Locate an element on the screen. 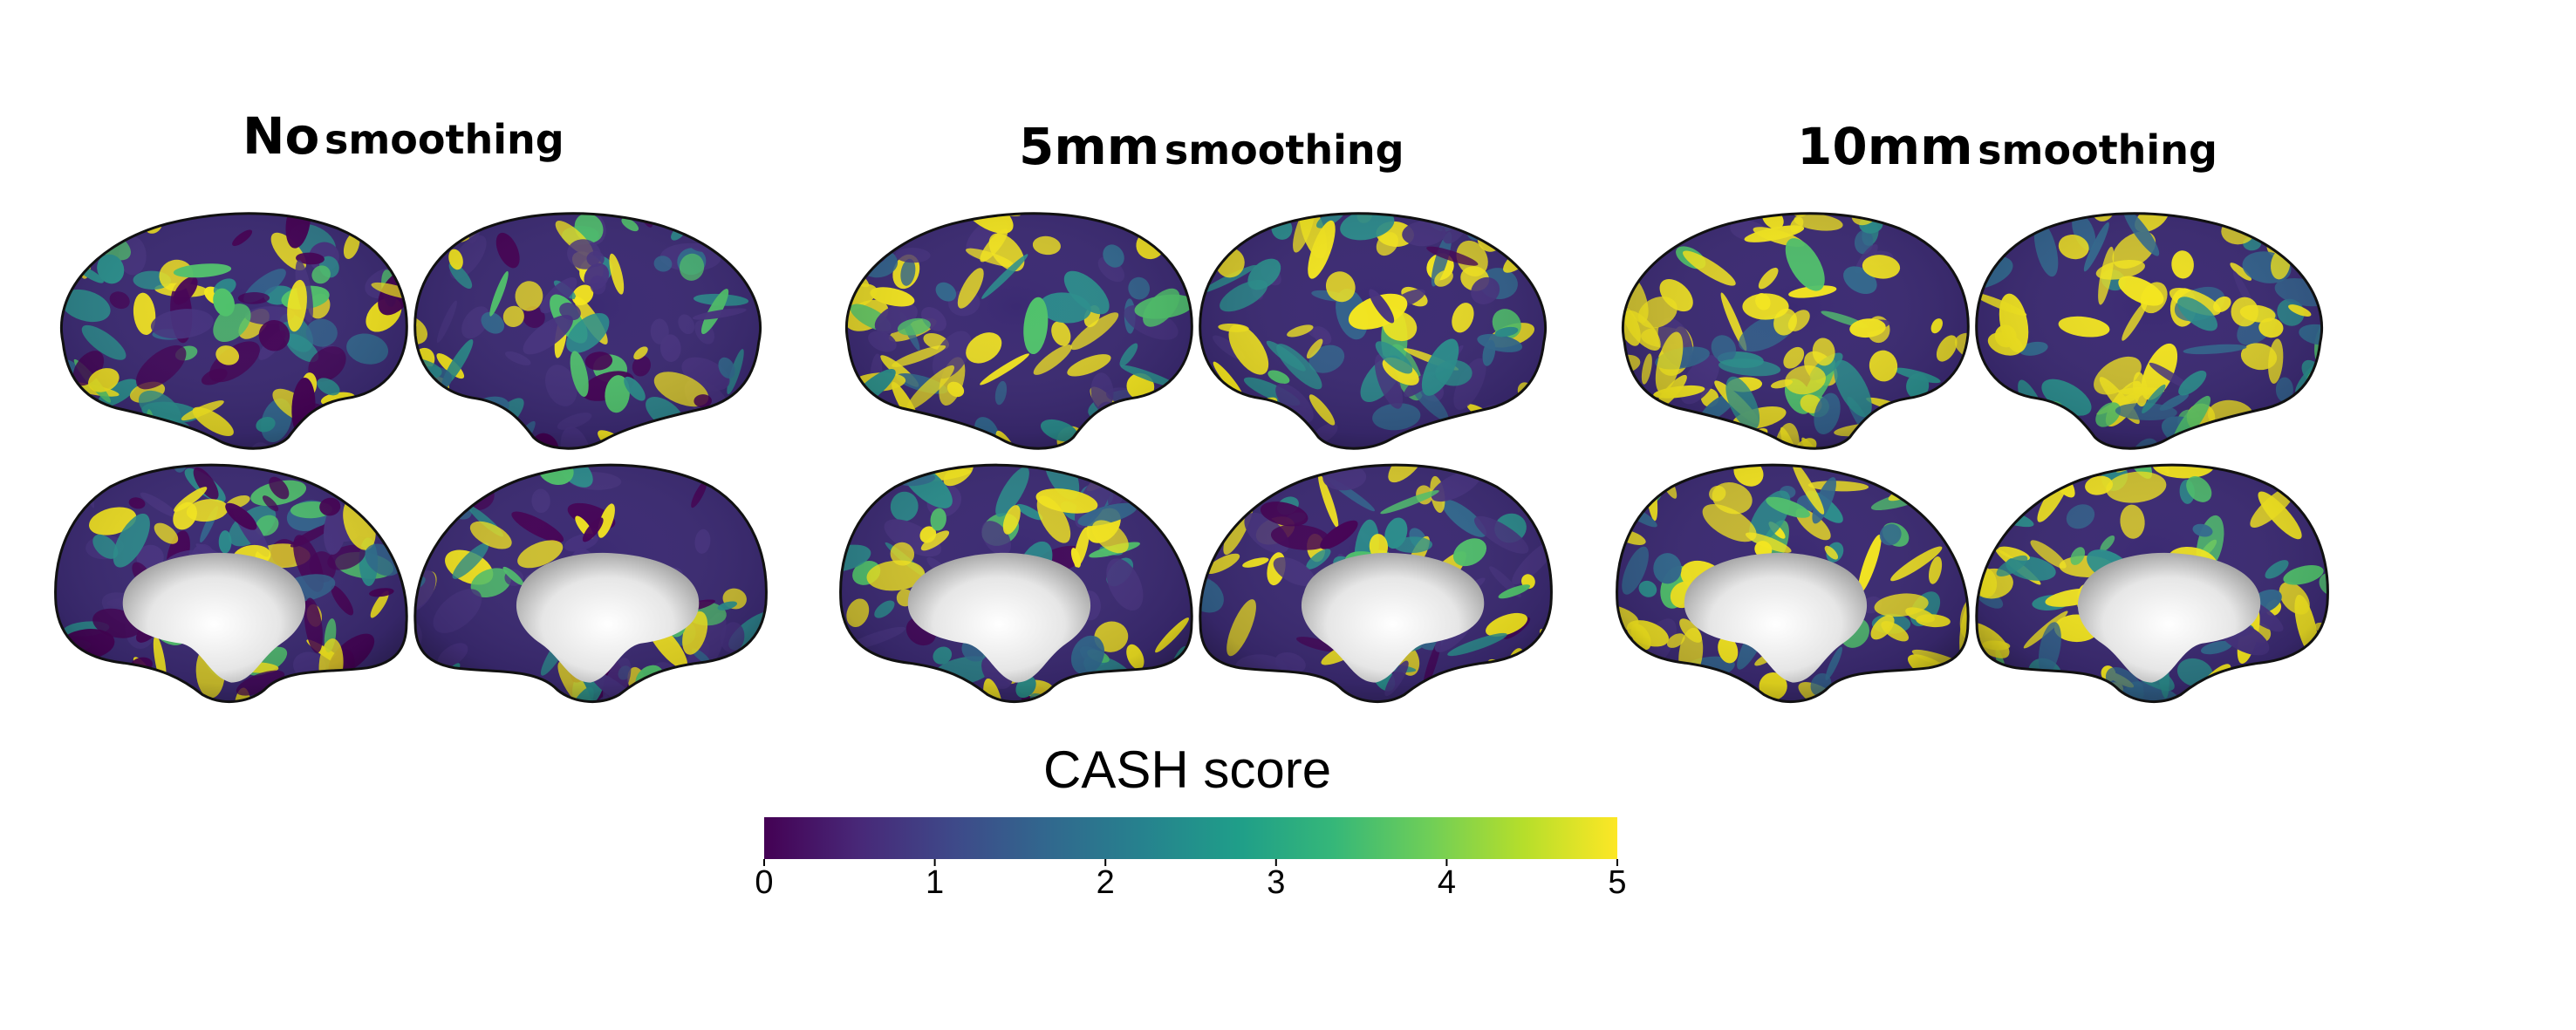  panel-title-10mm-smoothing: 10mm smoothing is located at coordinates (2007, 146).